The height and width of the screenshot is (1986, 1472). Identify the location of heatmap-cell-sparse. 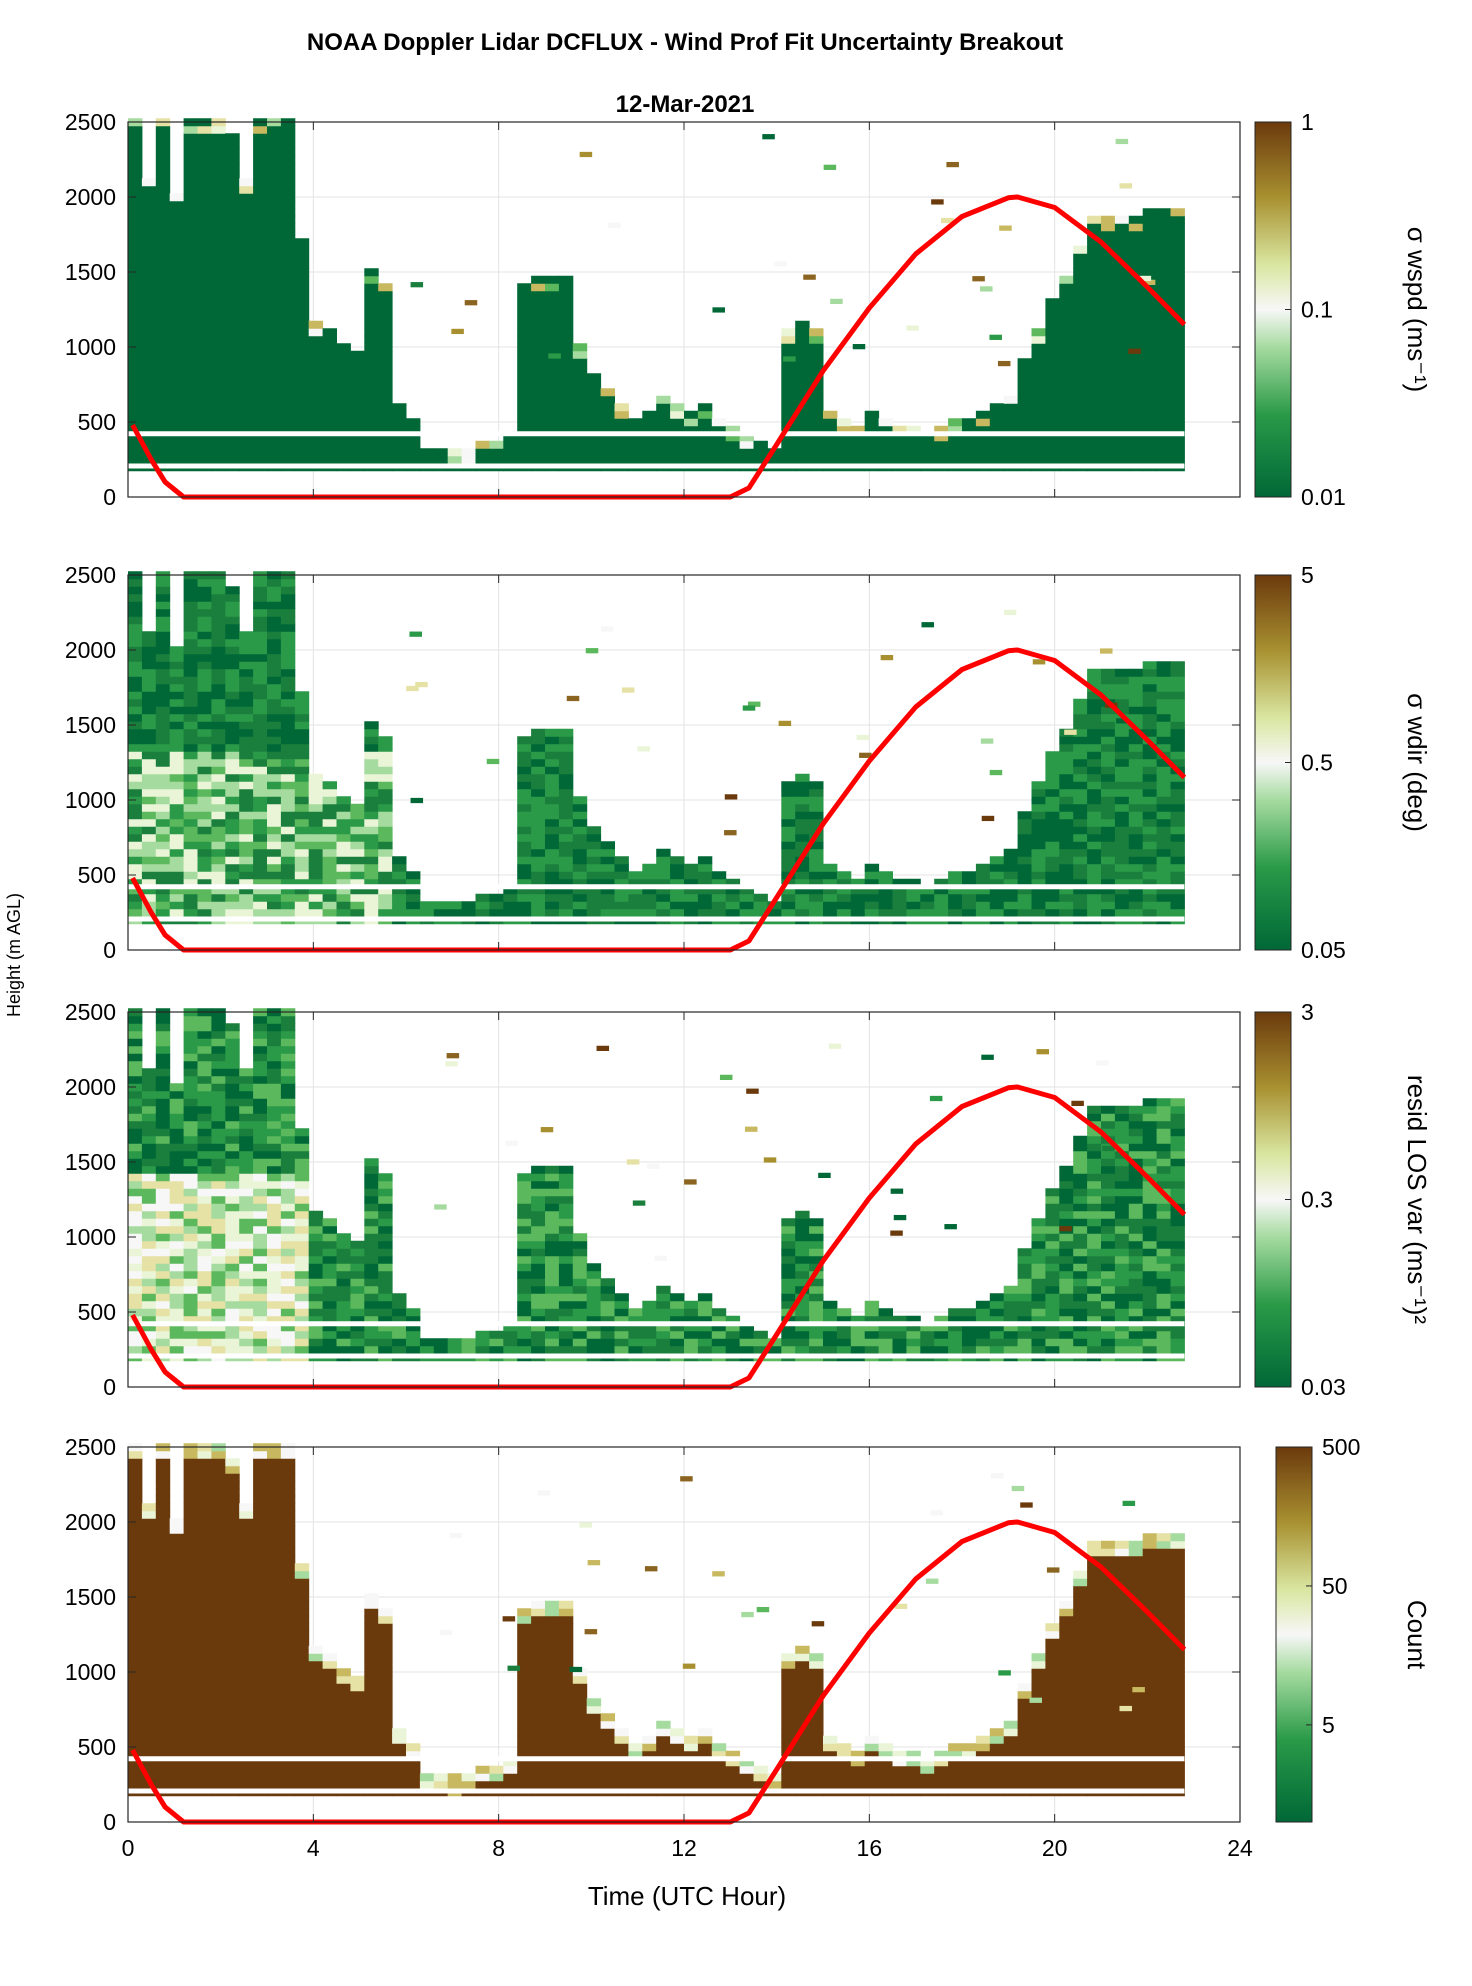
(603, 1048).